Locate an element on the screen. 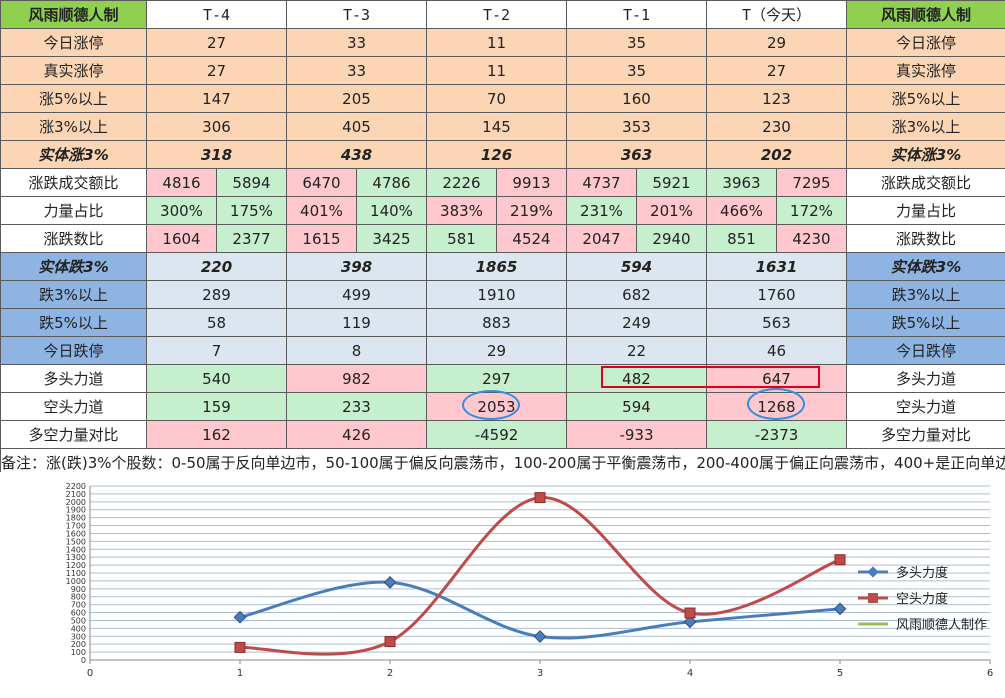  cell: 297 is located at coordinates (496, 378).